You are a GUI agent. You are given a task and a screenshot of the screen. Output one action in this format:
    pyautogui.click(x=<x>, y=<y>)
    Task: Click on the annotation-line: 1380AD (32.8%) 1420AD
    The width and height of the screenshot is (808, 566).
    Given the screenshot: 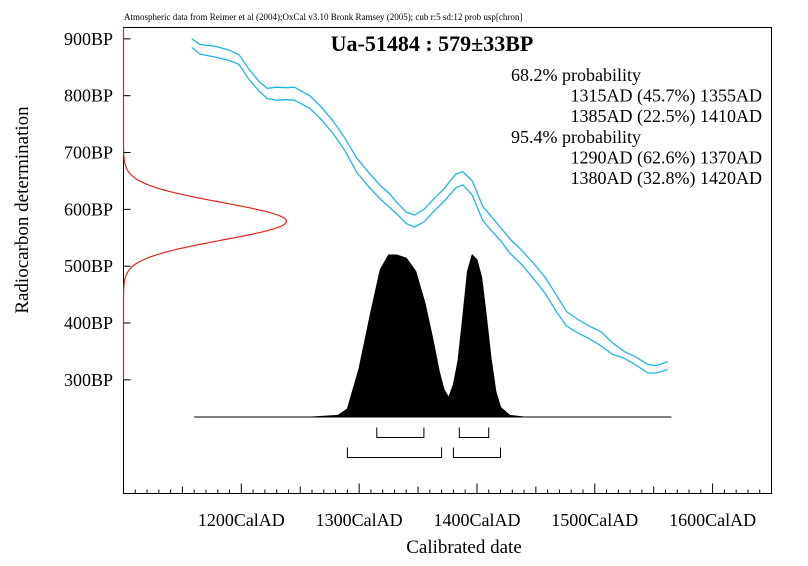 What is the action you would take?
    pyautogui.click(x=666, y=178)
    